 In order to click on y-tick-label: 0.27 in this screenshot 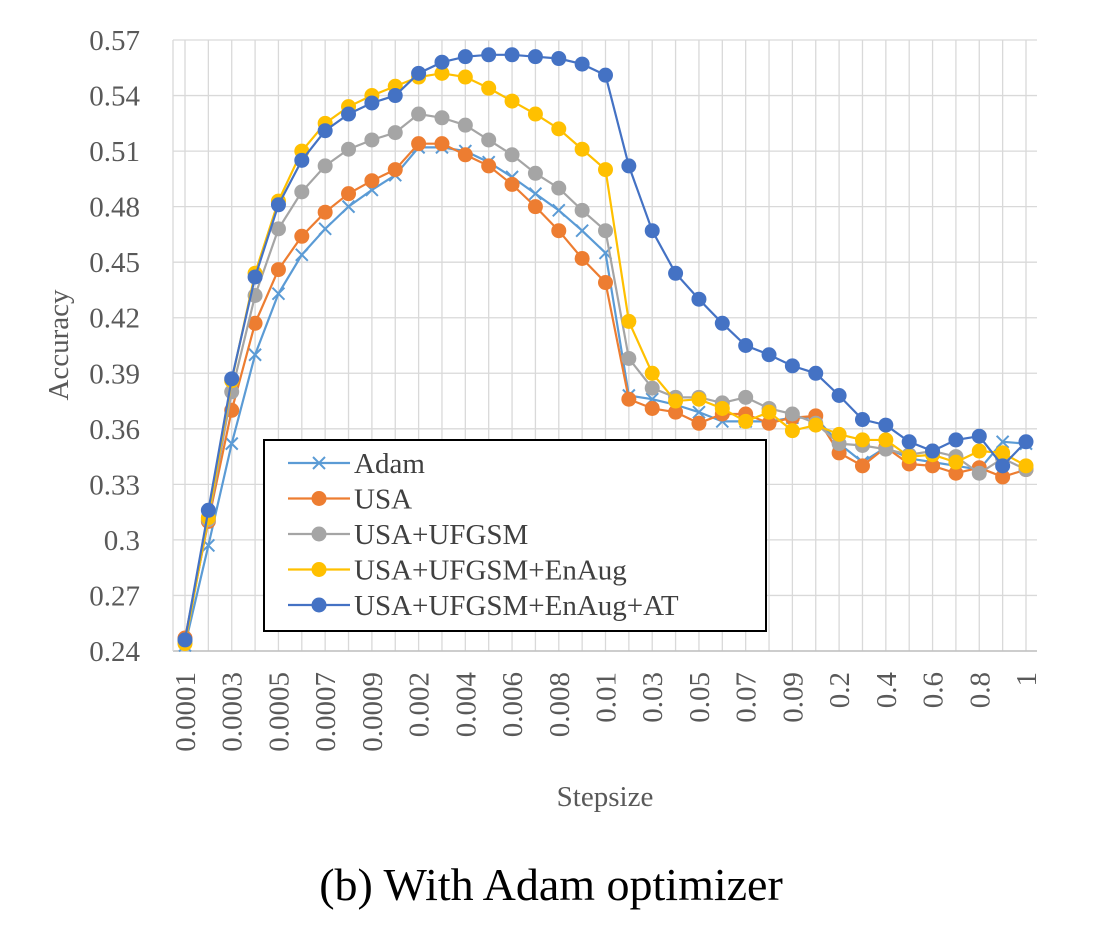, I will do `click(114, 596)`.